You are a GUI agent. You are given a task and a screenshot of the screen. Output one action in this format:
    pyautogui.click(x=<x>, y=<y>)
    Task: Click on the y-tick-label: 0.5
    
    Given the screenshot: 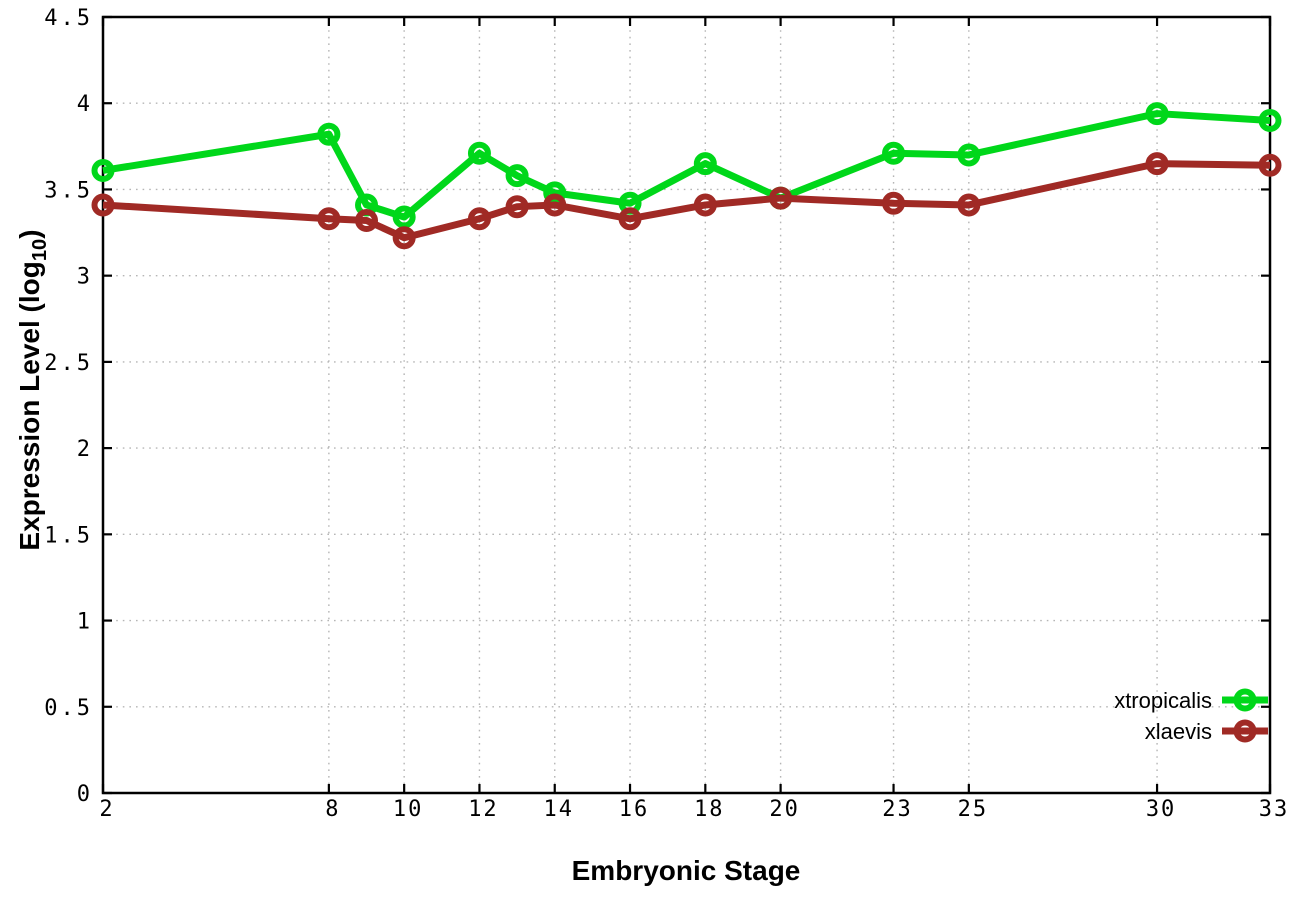 What is the action you would take?
    pyautogui.click(x=68, y=708)
    